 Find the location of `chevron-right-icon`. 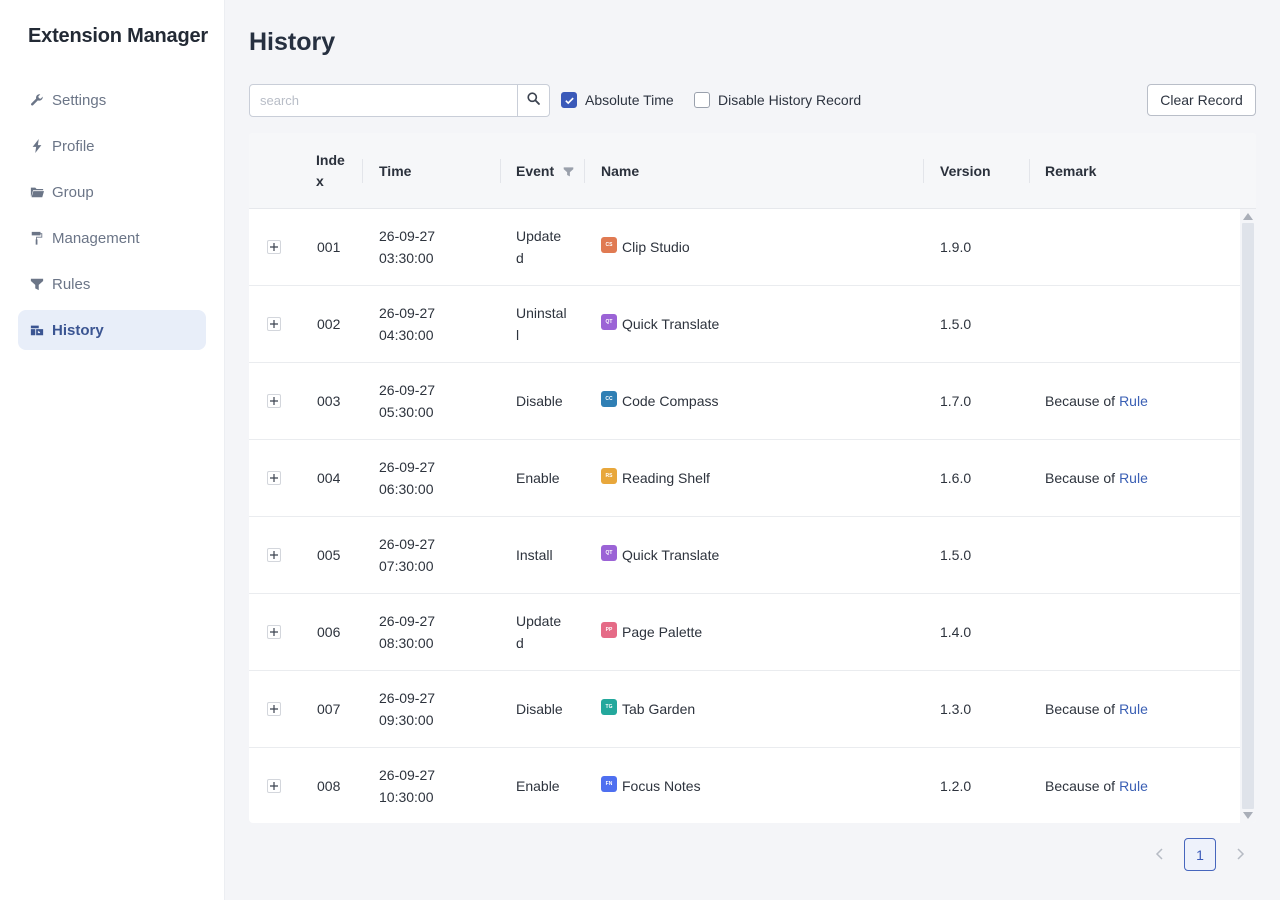

chevron-right-icon is located at coordinates (1241, 854).